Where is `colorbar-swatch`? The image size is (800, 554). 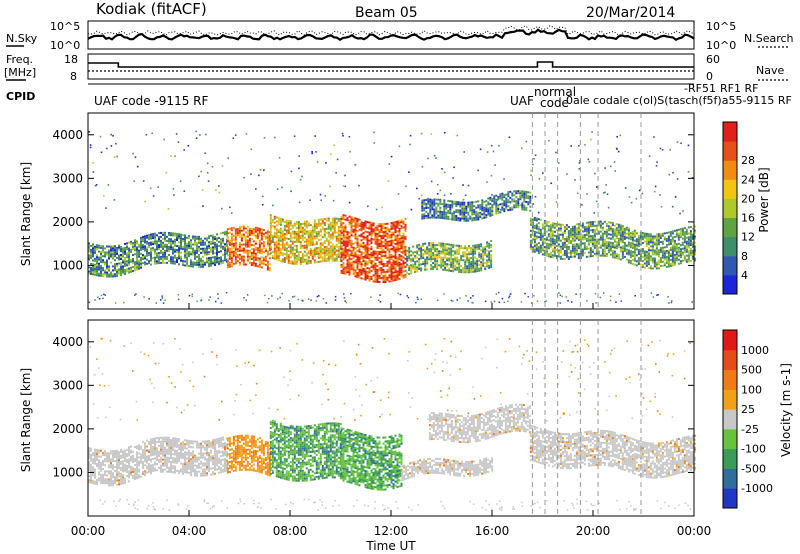
colorbar-swatch is located at coordinates (730, 227).